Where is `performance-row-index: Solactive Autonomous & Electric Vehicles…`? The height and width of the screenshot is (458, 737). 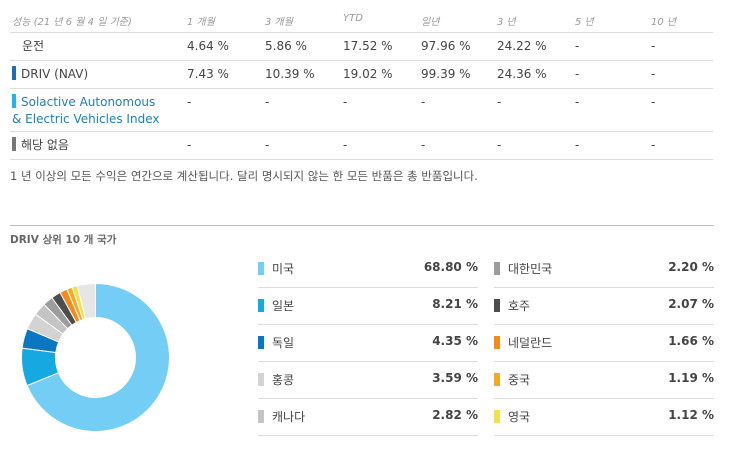
performance-row-index: Solactive Autonomous & Electric Vehicles… is located at coordinates (361, 110).